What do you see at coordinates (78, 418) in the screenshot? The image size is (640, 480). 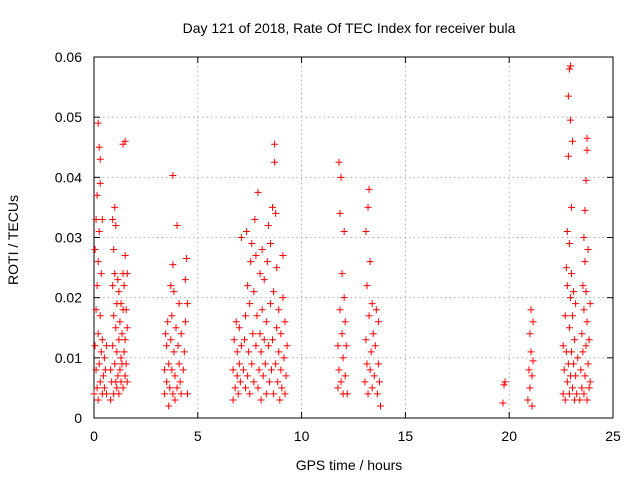 I see `y-tick-label: 0` at bounding box center [78, 418].